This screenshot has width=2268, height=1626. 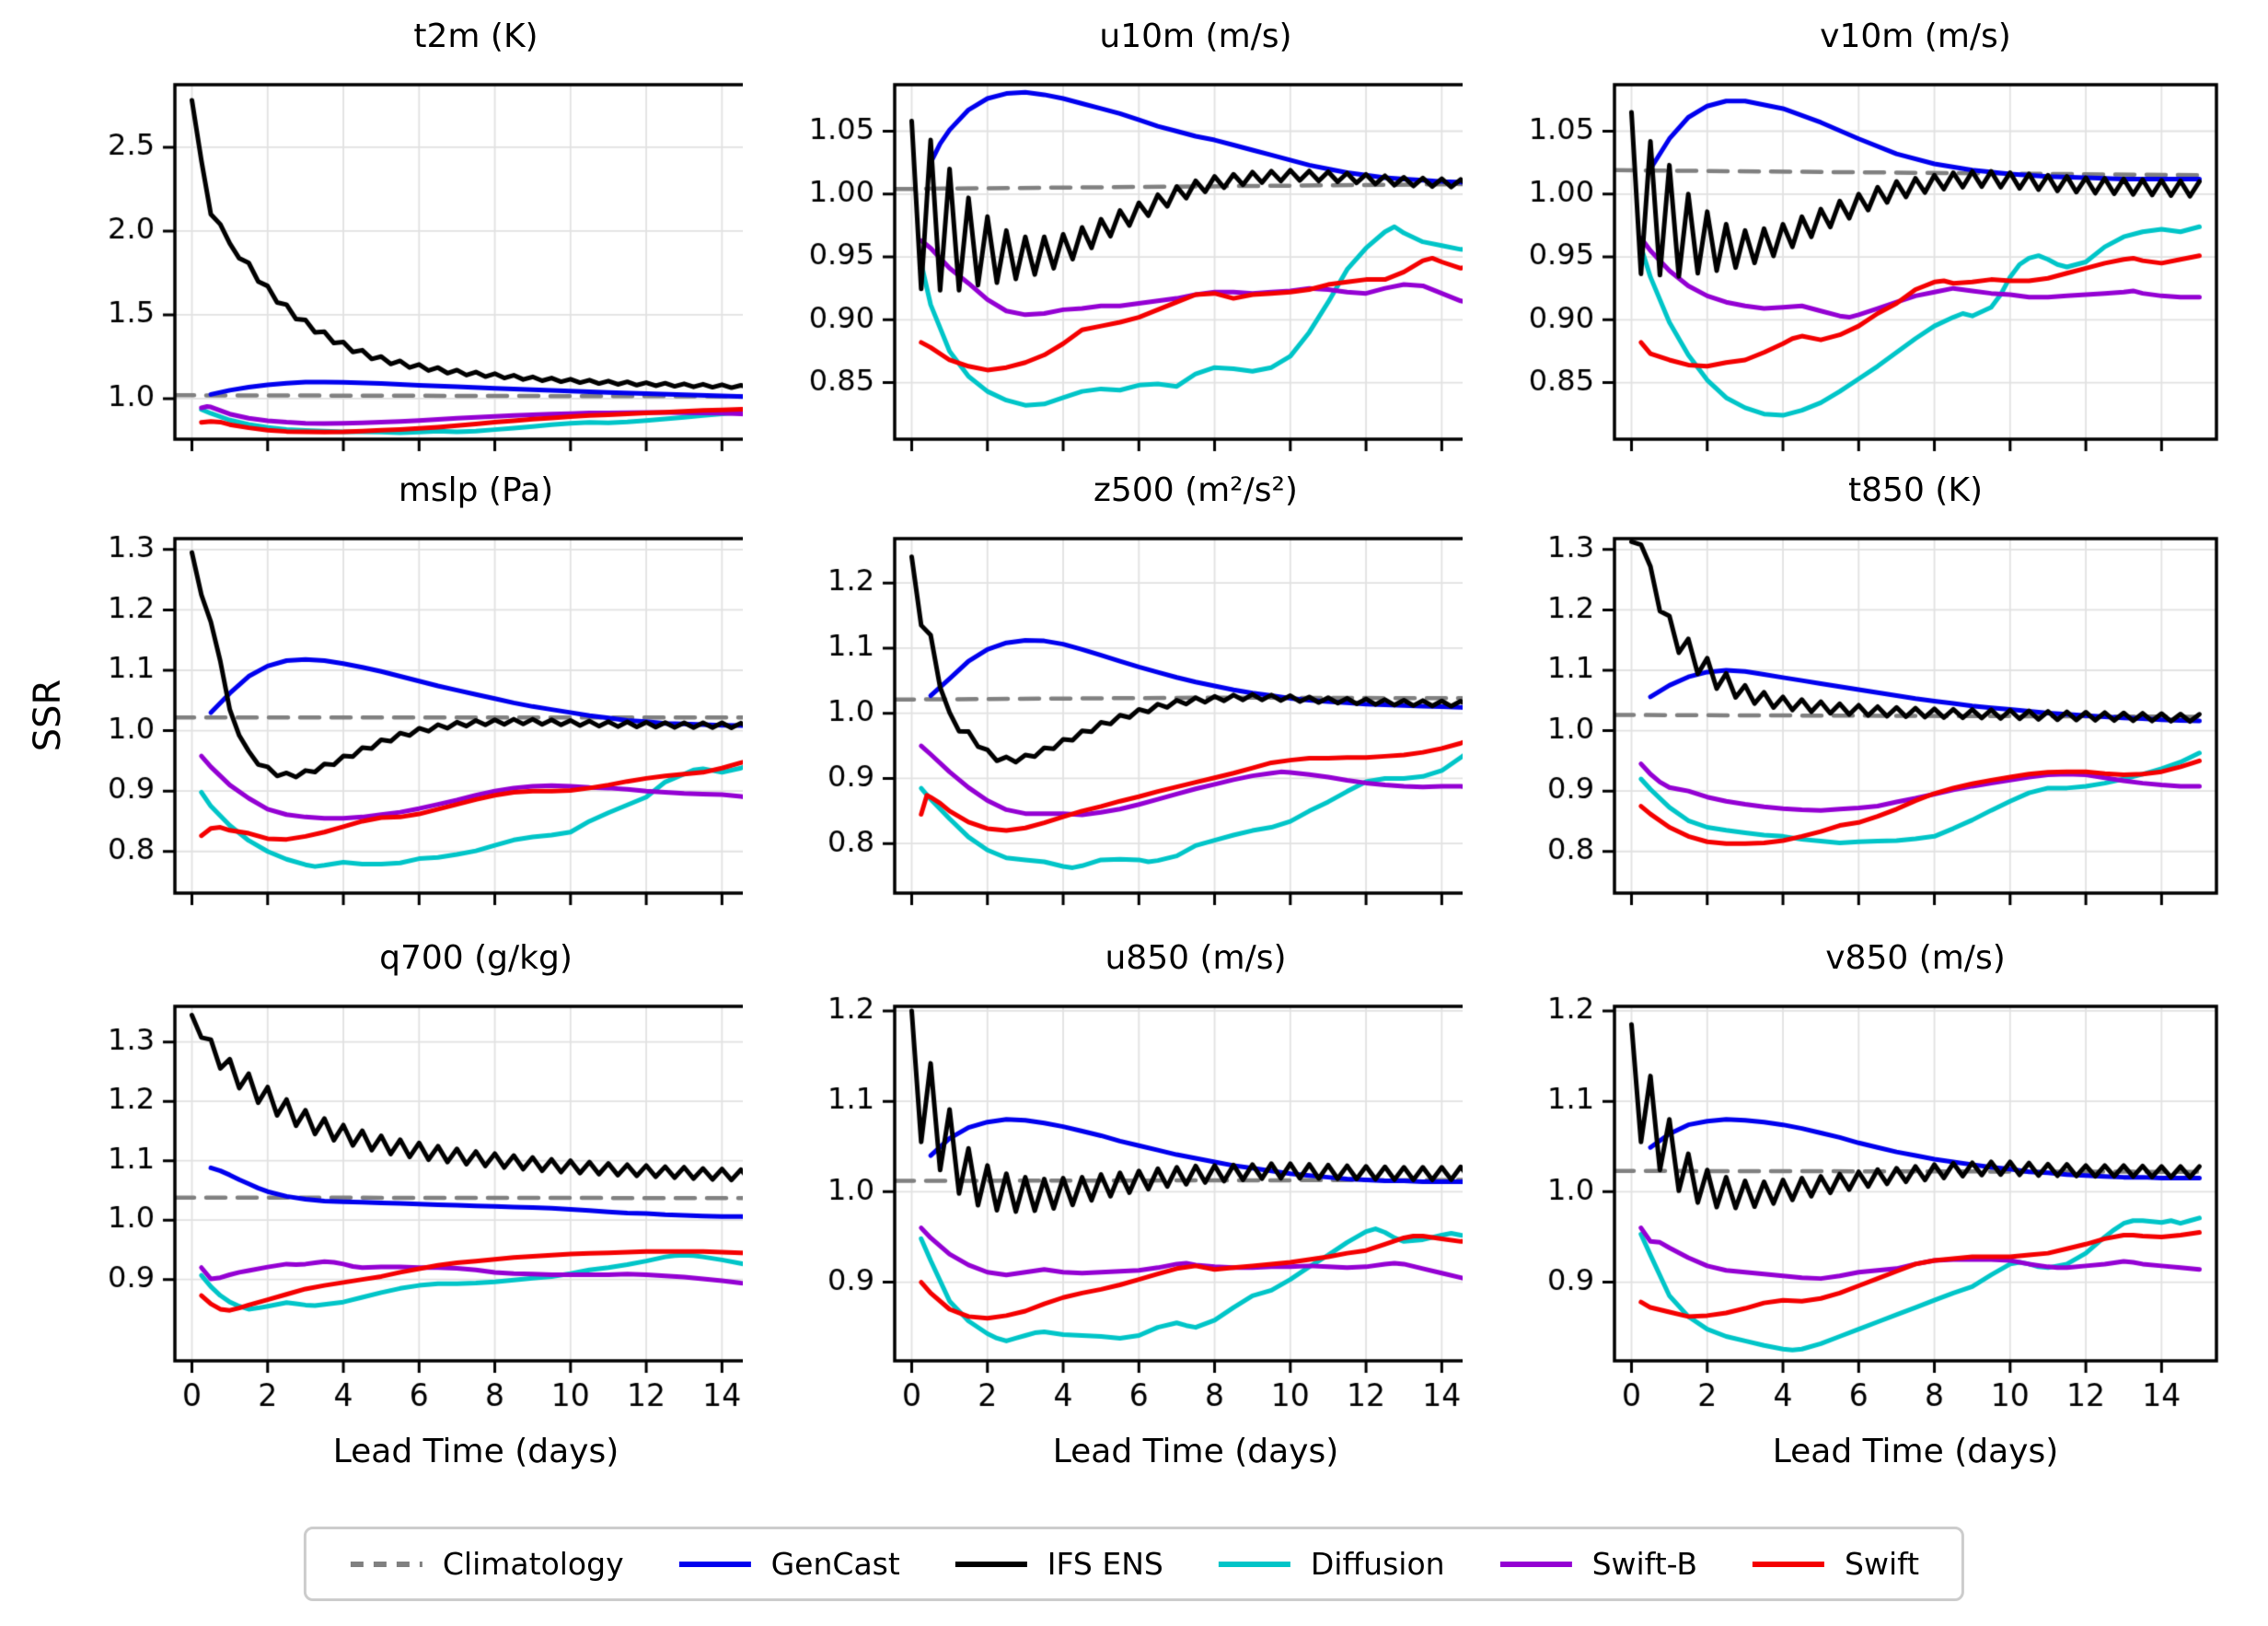 I want to click on legend-item-swift-b: Swift-B, so click(x=1597, y=1564).